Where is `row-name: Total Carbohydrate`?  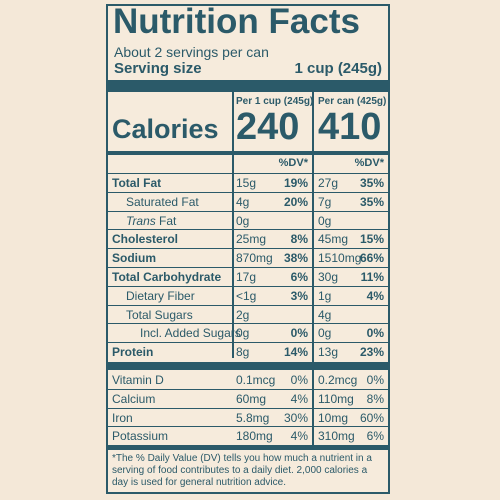 row-name: Total Carbohydrate is located at coordinates (167, 277).